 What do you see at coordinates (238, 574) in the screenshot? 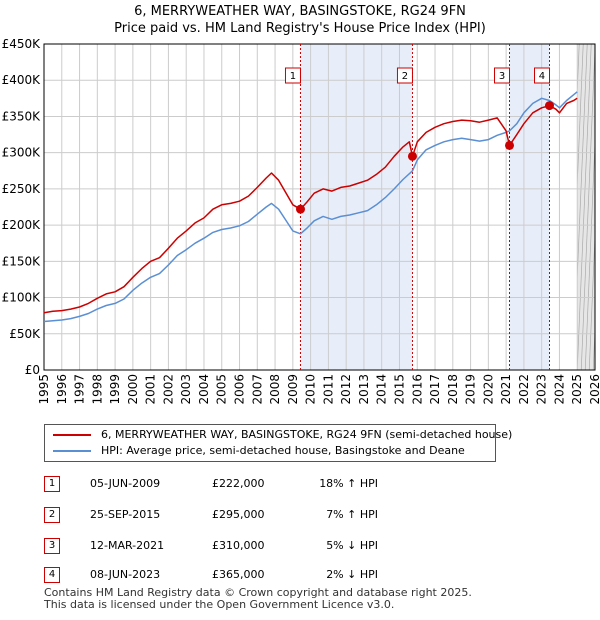
I see `sale-price: £365,000` at bounding box center [238, 574].